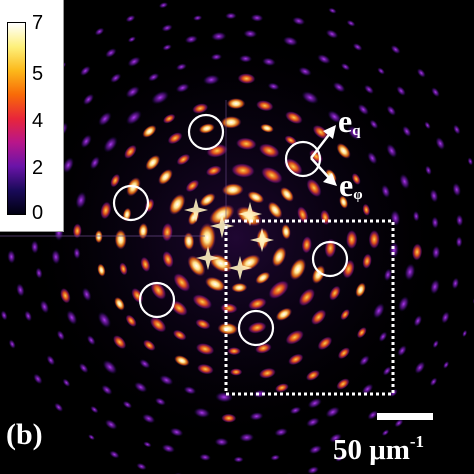  I want to click on colorbar-gradient, so click(16, 118).